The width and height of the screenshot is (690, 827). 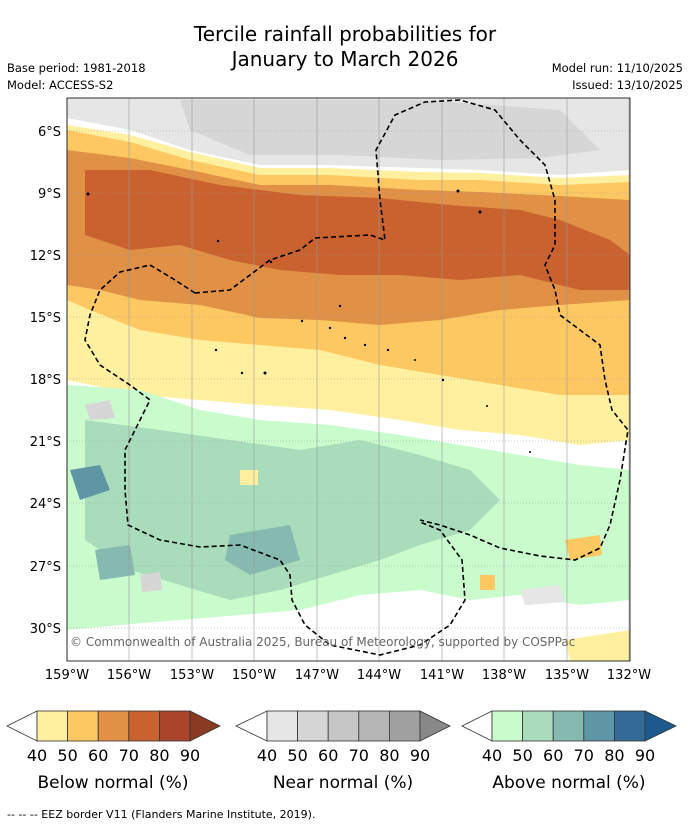 I want to click on lat-label: 9°S, so click(x=49, y=194).